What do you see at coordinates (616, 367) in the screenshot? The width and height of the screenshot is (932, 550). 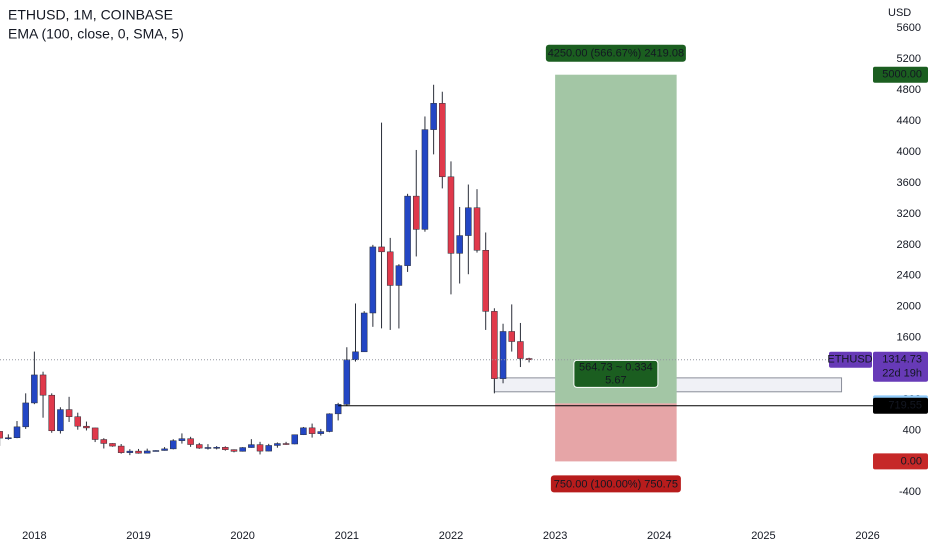 I see `center-label: 564.73 ~ 0.334` at bounding box center [616, 367].